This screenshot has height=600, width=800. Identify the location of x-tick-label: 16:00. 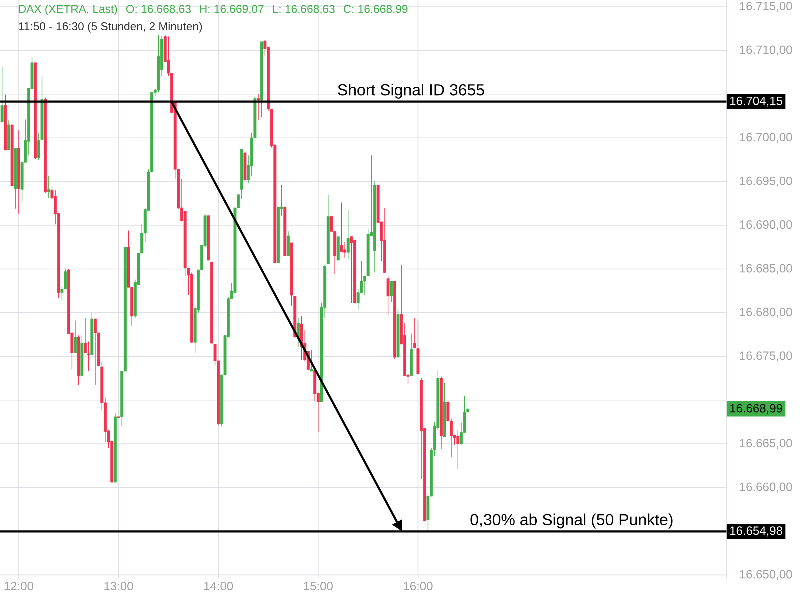
(418, 586).